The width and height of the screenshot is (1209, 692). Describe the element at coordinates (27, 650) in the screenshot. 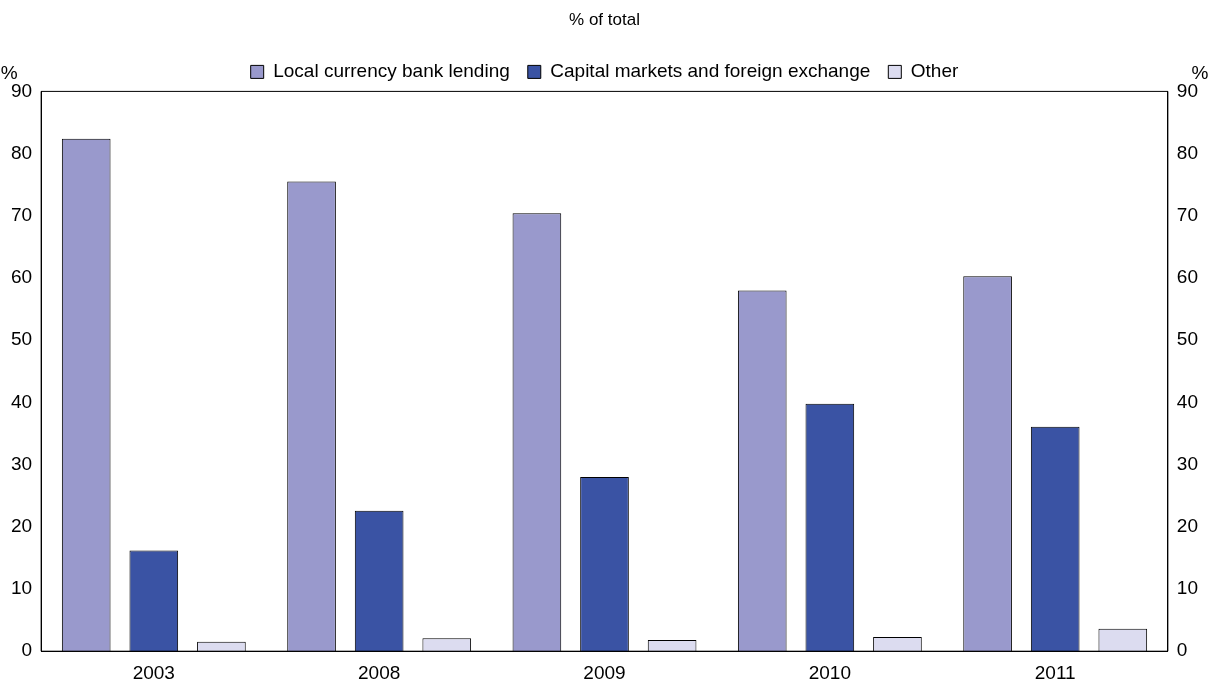

I see `y-tick-label: 0` at that location.